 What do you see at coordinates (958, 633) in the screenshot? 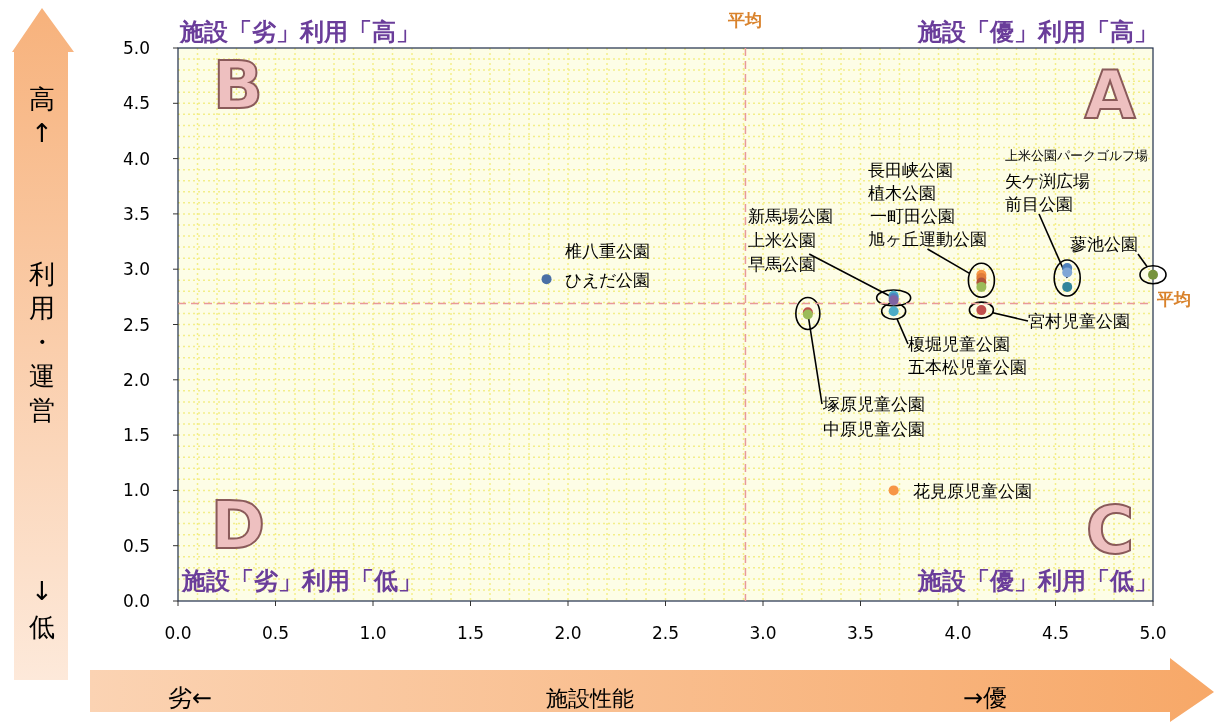
I see `x-tick-label: 4.0` at bounding box center [958, 633].